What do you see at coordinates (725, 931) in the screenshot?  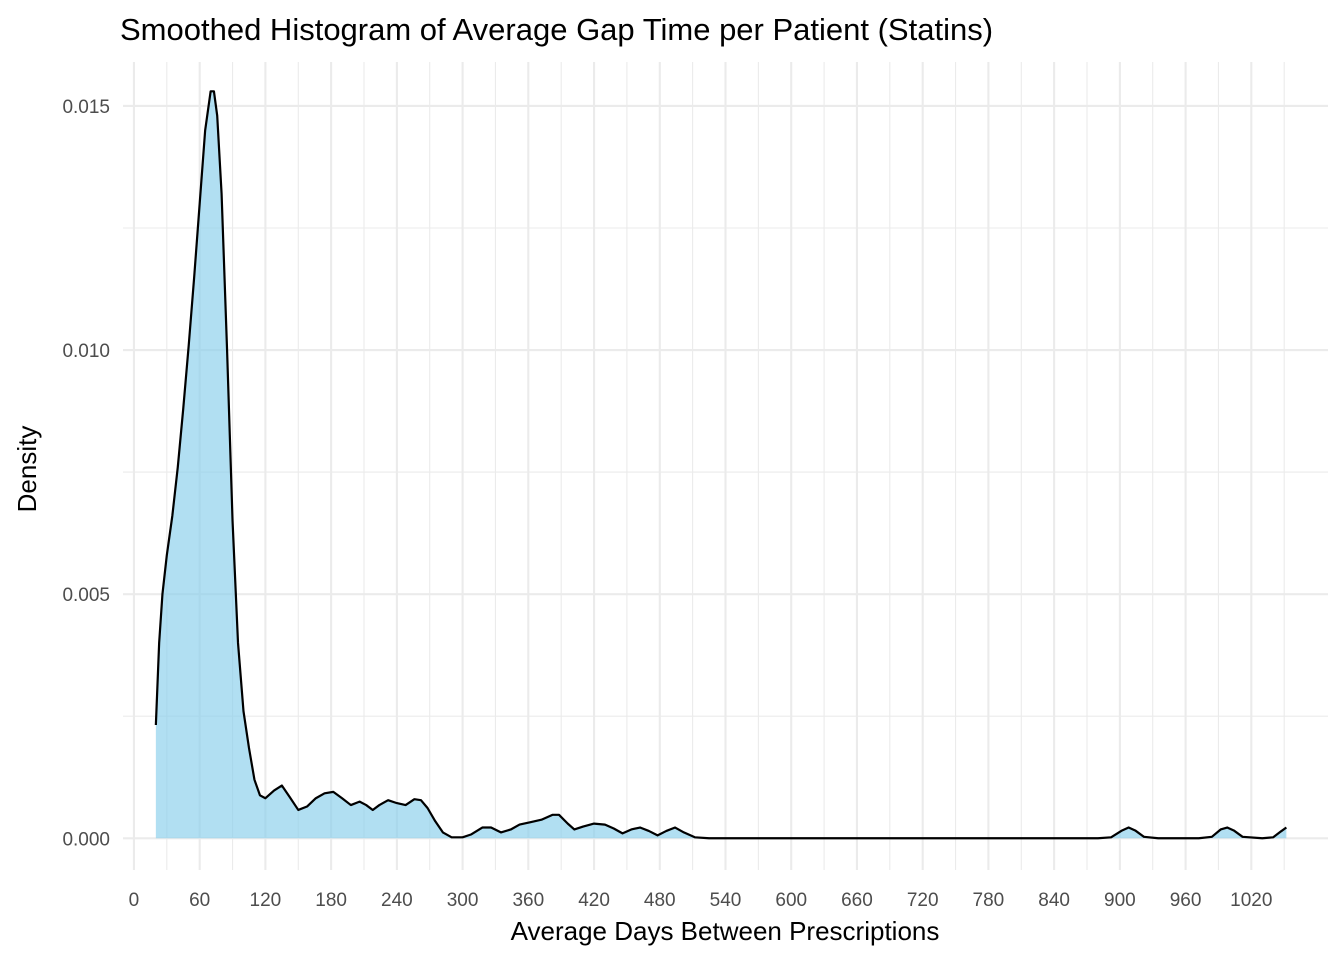 I see `x-axis-label: Average Days Between Prescriptions` at bounding box center [725, 931].